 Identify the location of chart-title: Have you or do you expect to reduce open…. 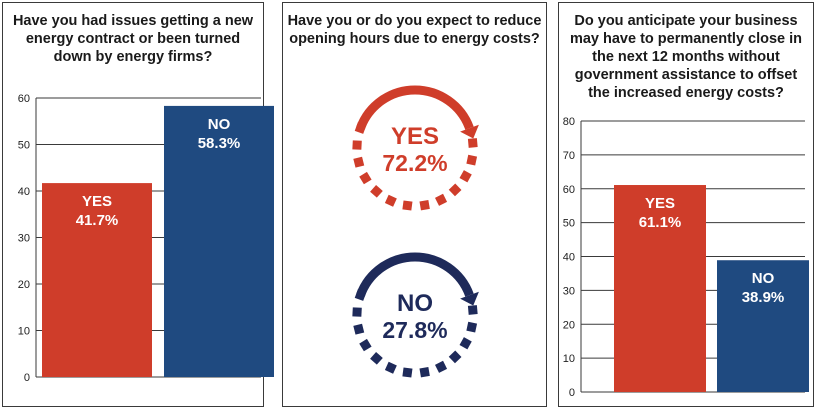
(414, 30).